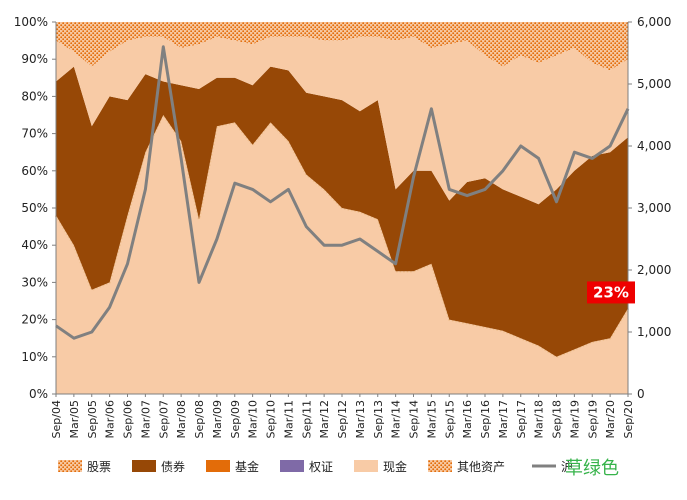  Describe the element at coordinates (34, 134) in the screenshot. I see `y-left-tick-label: 70%` at that location.